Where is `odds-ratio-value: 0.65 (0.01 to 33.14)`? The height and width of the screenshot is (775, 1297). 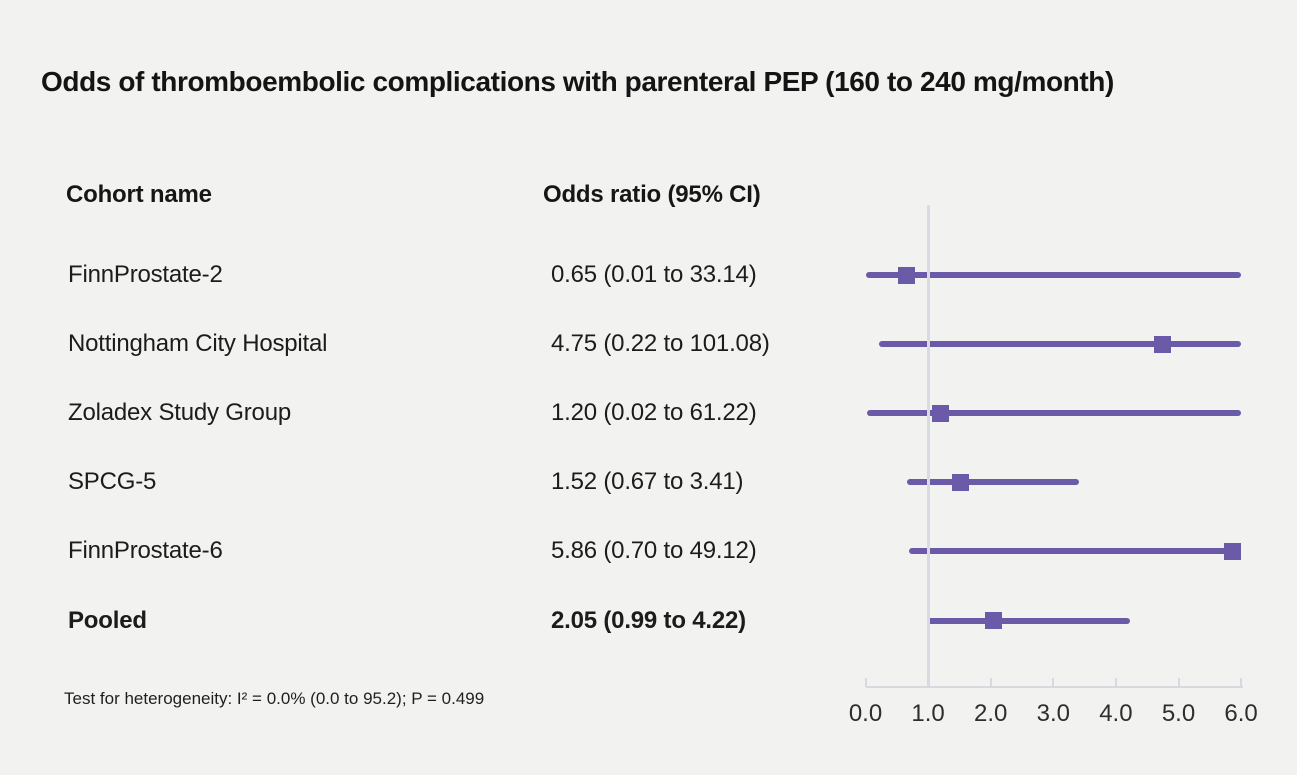 odds-ratio-value: 0.65 (0.01 to 33.14) is located at coordinates (654, 274).